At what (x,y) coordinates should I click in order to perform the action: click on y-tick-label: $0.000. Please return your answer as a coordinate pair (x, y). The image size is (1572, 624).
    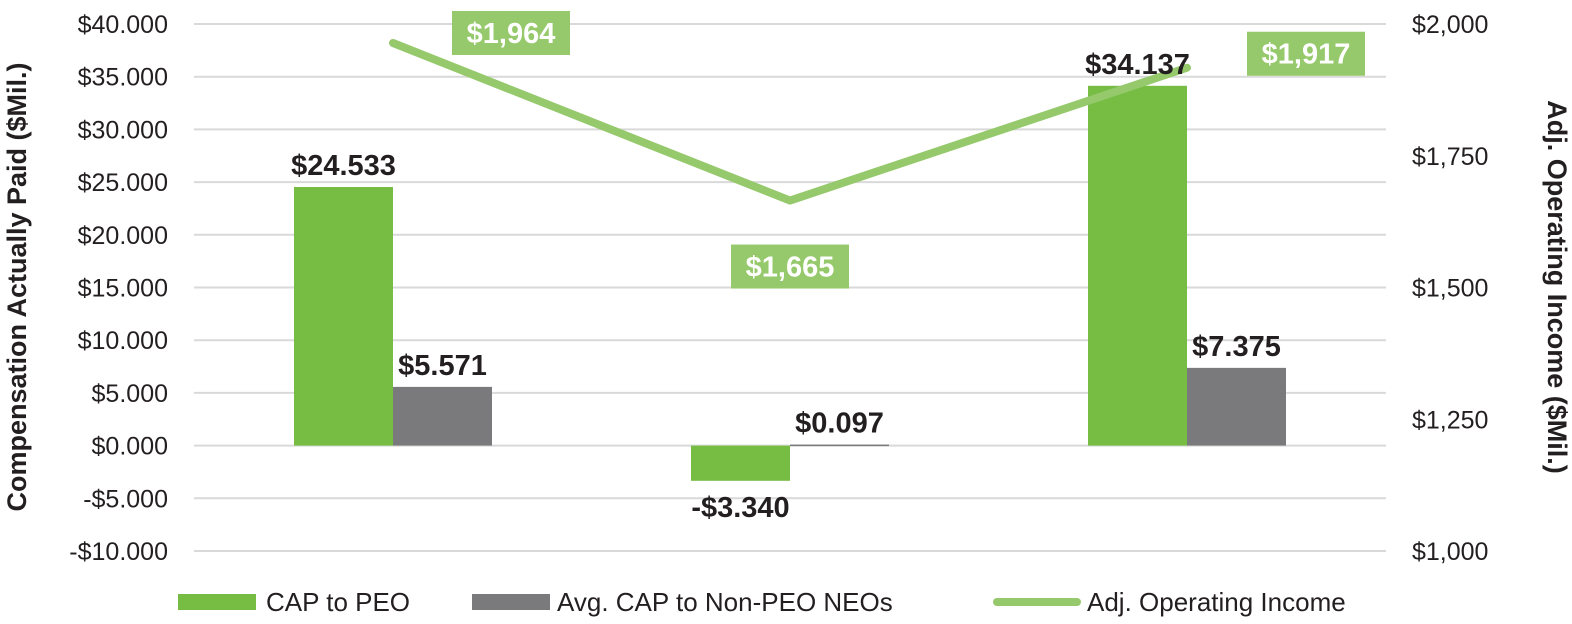
    Looking at the image, I should click on (130, 447).